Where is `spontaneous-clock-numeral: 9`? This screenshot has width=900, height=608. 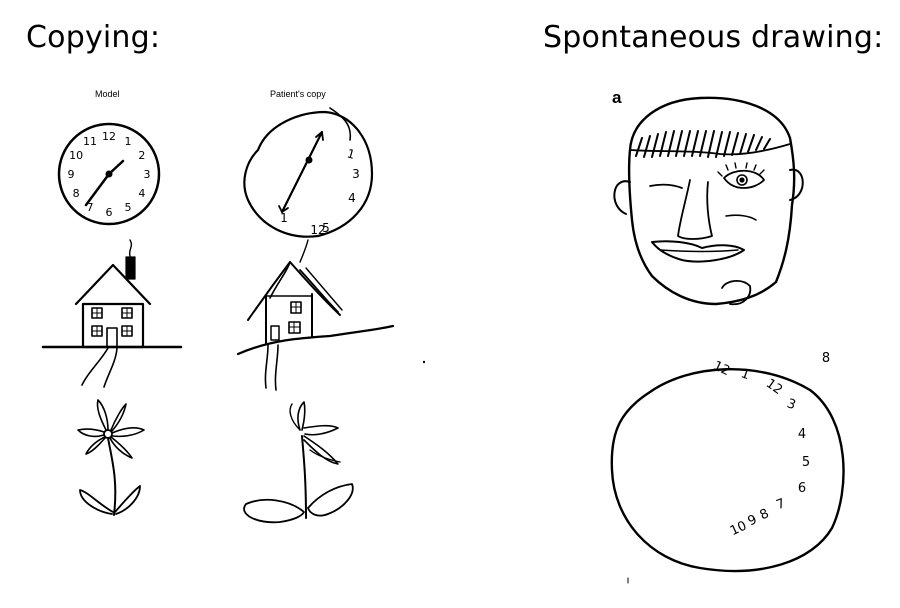
spontaneous-clock-numeral: 9 is located at coordinates (753, 520).